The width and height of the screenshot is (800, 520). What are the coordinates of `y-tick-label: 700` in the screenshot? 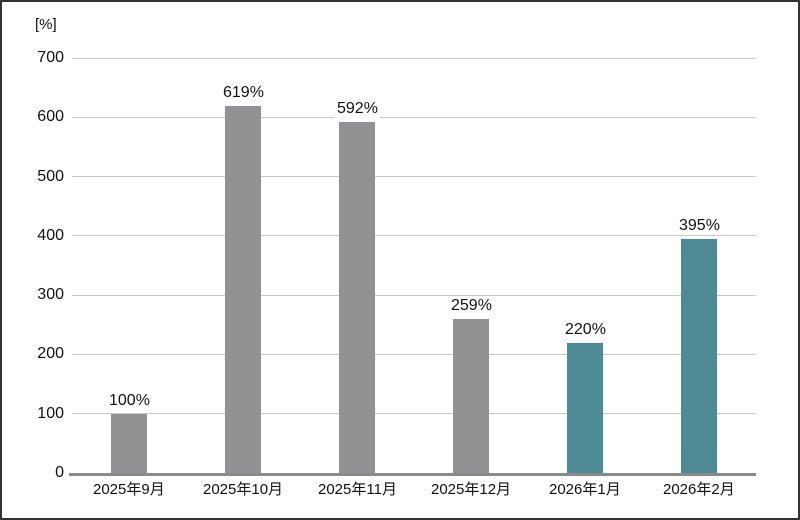 It's located at (50, 57).